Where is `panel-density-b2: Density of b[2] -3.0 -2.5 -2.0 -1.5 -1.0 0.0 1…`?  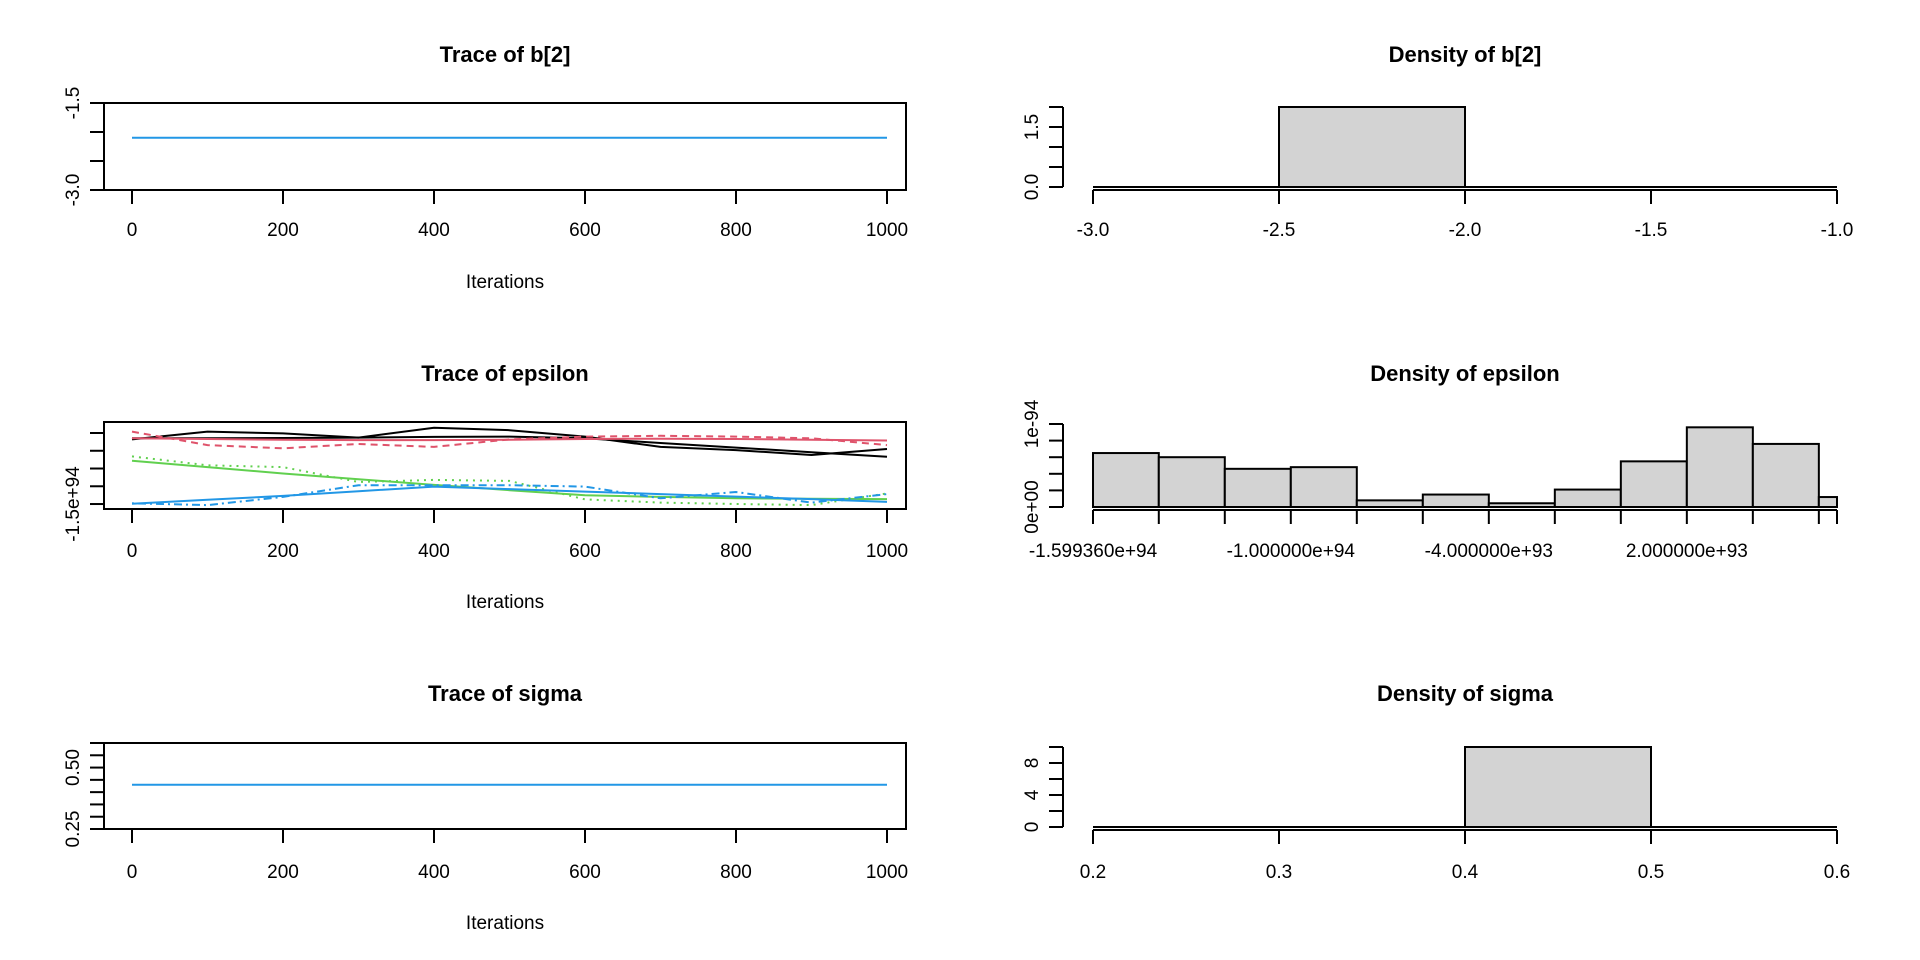 panel-density-b2: Density of b[2] -3.0 -2.5 -2.0 -1.5 -1.0 0.0 1… is located at coordinates (1437, 141).